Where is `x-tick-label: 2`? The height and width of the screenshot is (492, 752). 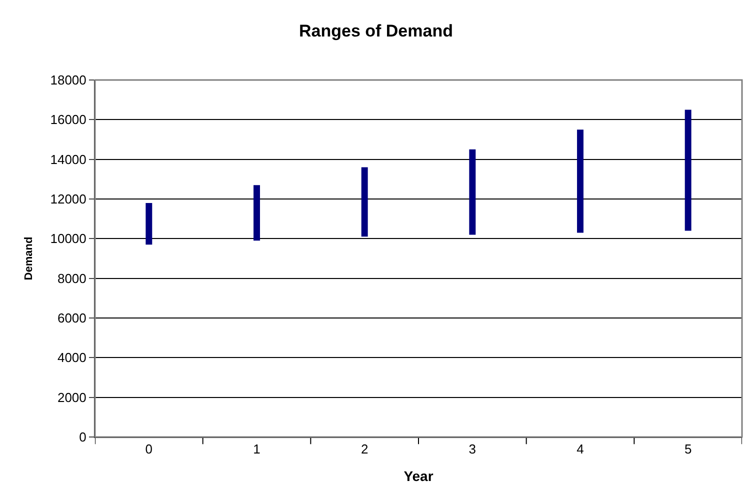 x-tick-label: 2 is located at coordinates (364, 449).